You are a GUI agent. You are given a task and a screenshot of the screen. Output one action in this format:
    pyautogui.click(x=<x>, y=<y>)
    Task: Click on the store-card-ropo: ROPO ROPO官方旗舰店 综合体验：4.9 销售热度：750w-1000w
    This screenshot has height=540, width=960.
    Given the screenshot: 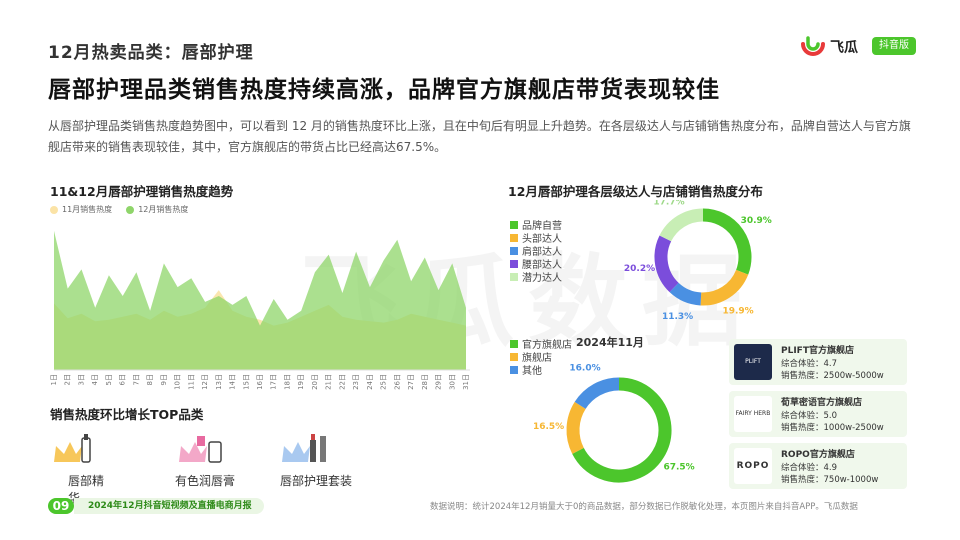 What is the action you would take?
    pyautogui.click(x=818, y=466)
    